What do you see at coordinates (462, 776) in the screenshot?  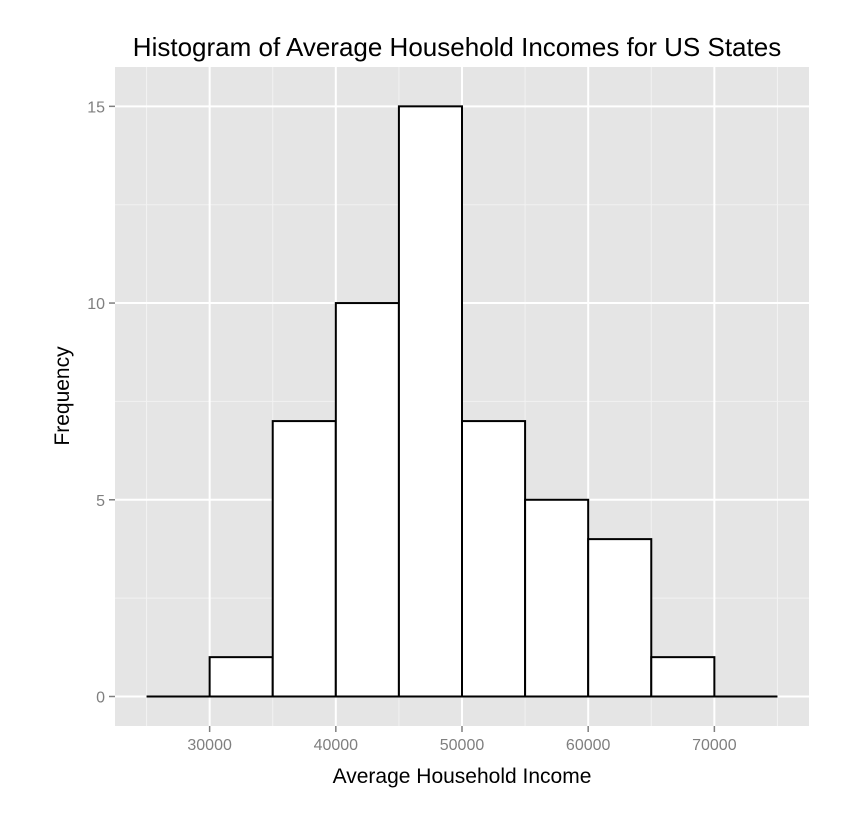 I see `x-axis-title: Average Household Income` at bounding box center [462, 776].